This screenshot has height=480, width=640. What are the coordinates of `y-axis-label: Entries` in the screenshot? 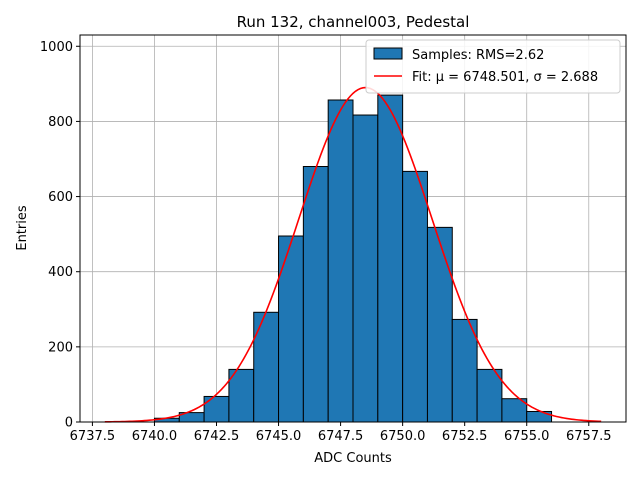 It's located at (22, 228).